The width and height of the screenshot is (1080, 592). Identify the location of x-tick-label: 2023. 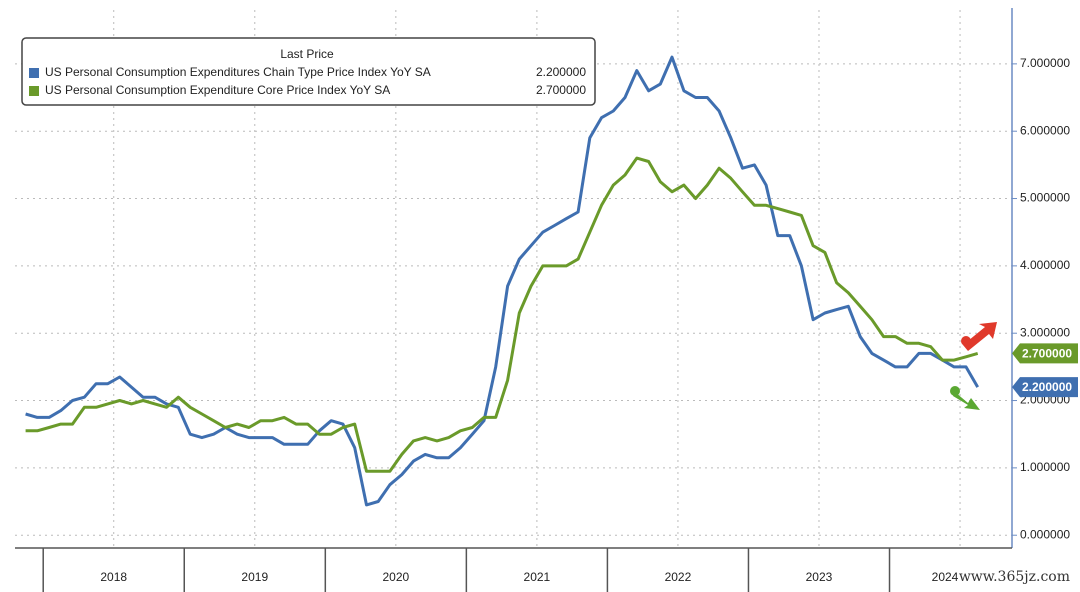
(819, 577).